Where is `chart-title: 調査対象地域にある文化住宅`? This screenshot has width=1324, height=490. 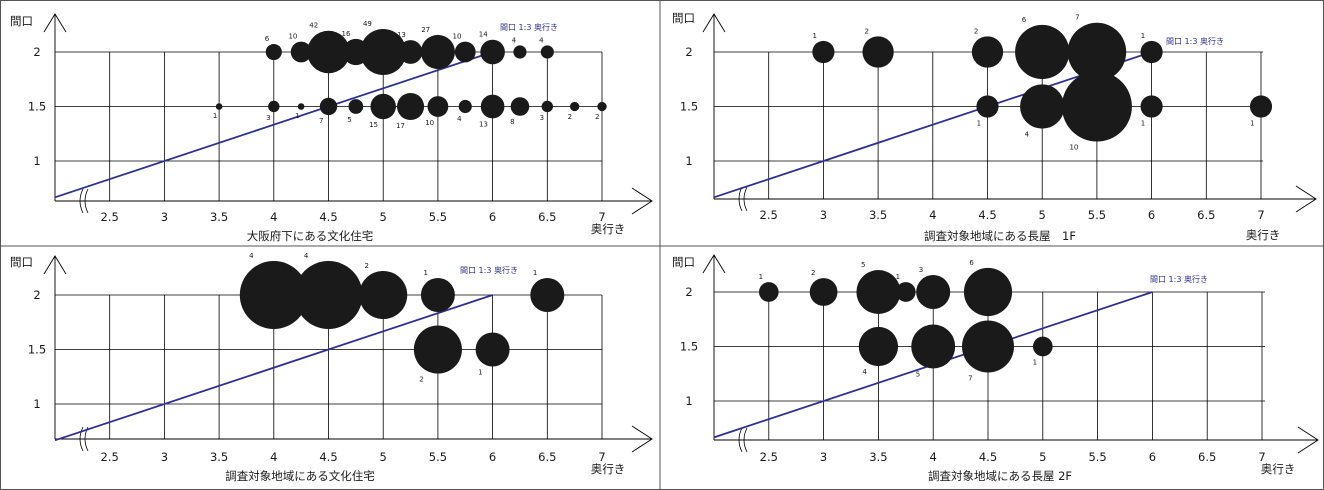 chart-title: 調査対象地域にある文化住宅 is located at coordinates (300, 476).